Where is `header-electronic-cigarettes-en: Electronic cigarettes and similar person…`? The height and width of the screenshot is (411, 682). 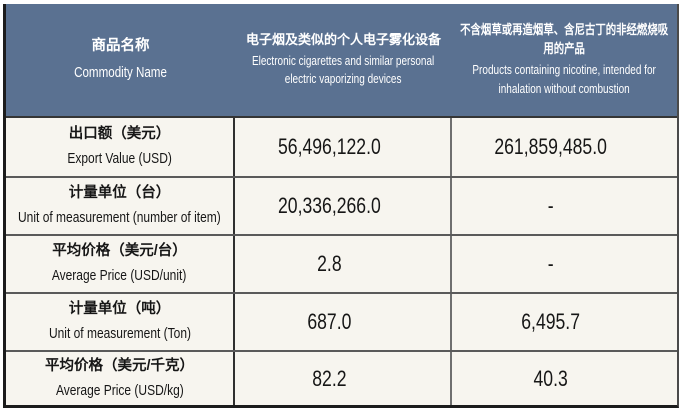
header-electronic-cigarettes-en: Electronic cigarettes and similar person… is located at coordinates (343, 70).